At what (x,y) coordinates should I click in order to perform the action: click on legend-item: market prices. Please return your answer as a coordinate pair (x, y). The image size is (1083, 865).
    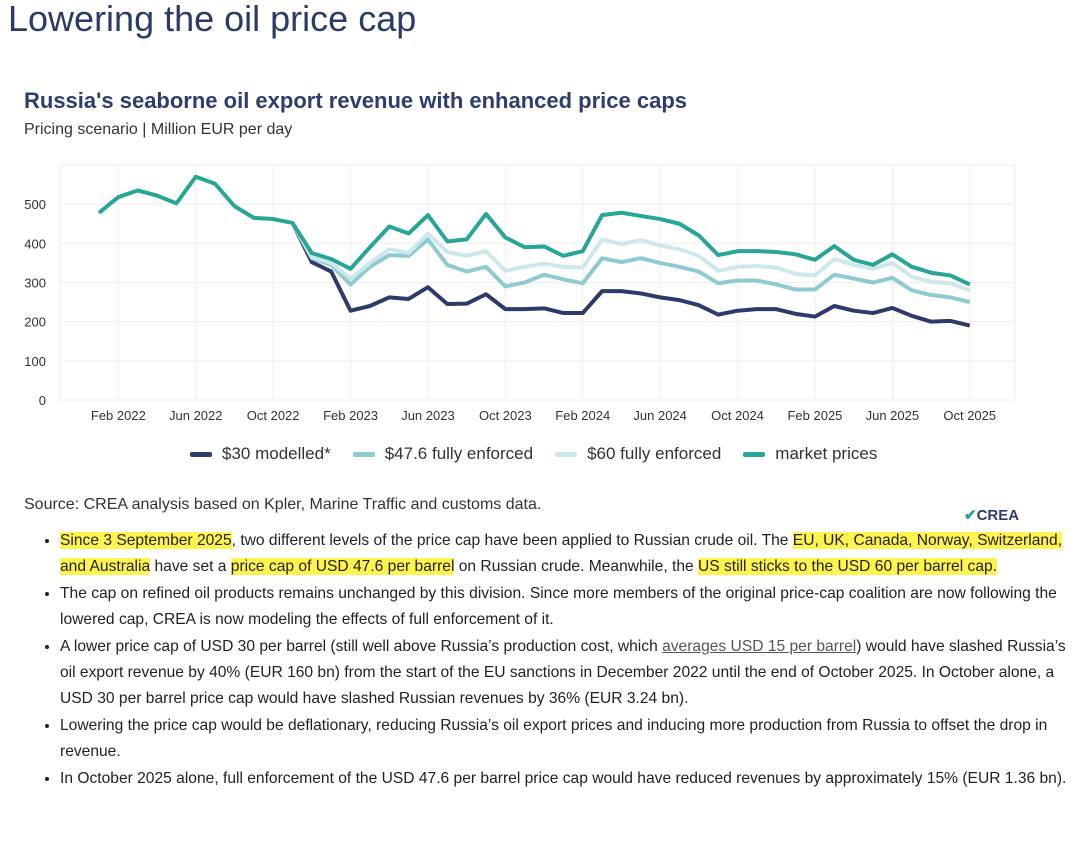
    Looking at the image, I should click on (810, 454).